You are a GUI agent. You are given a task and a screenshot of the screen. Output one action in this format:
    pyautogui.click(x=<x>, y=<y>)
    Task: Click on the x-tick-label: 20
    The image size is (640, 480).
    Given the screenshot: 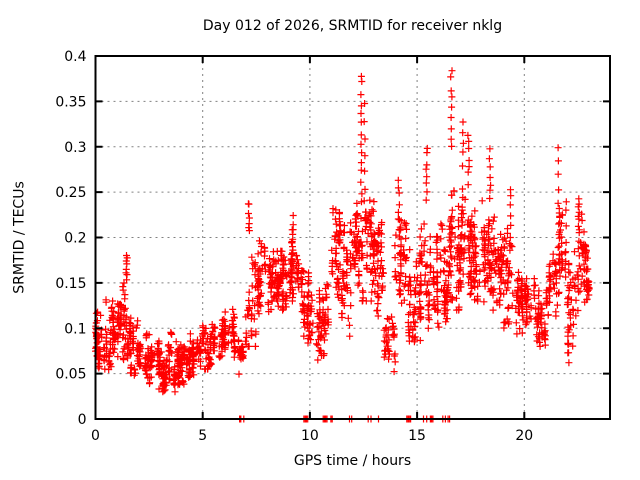 What is the action you would take?
    pyautogui.click(x=524, y=436)
    